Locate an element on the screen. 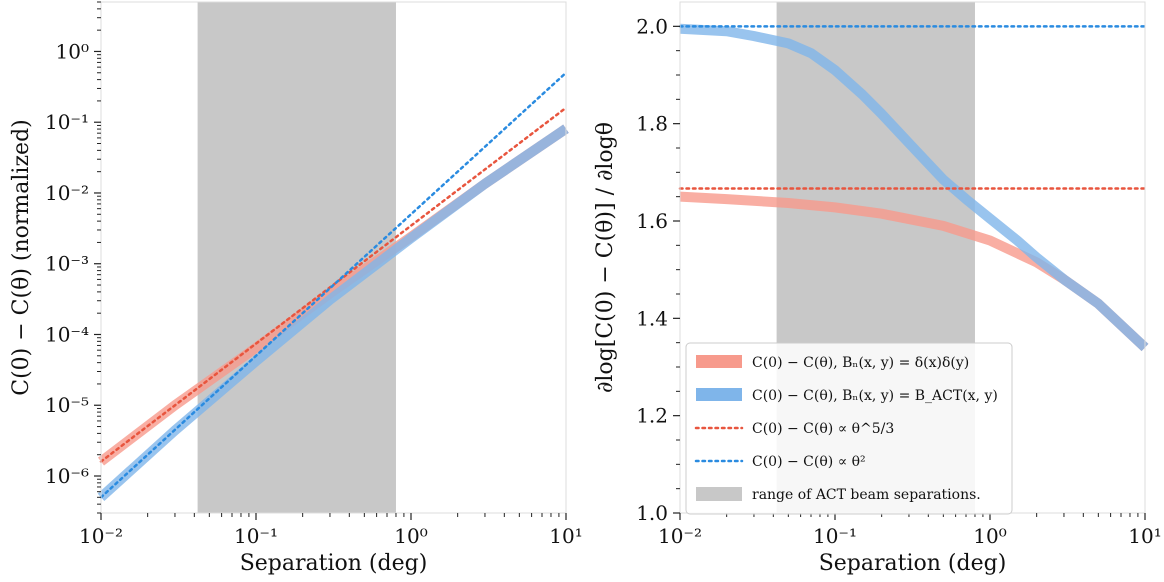 This screenshot has height=582, width=1164. legend-label: C(0) − C(θ) ∝ θ^5/3 is located at coordinates (823, 429).